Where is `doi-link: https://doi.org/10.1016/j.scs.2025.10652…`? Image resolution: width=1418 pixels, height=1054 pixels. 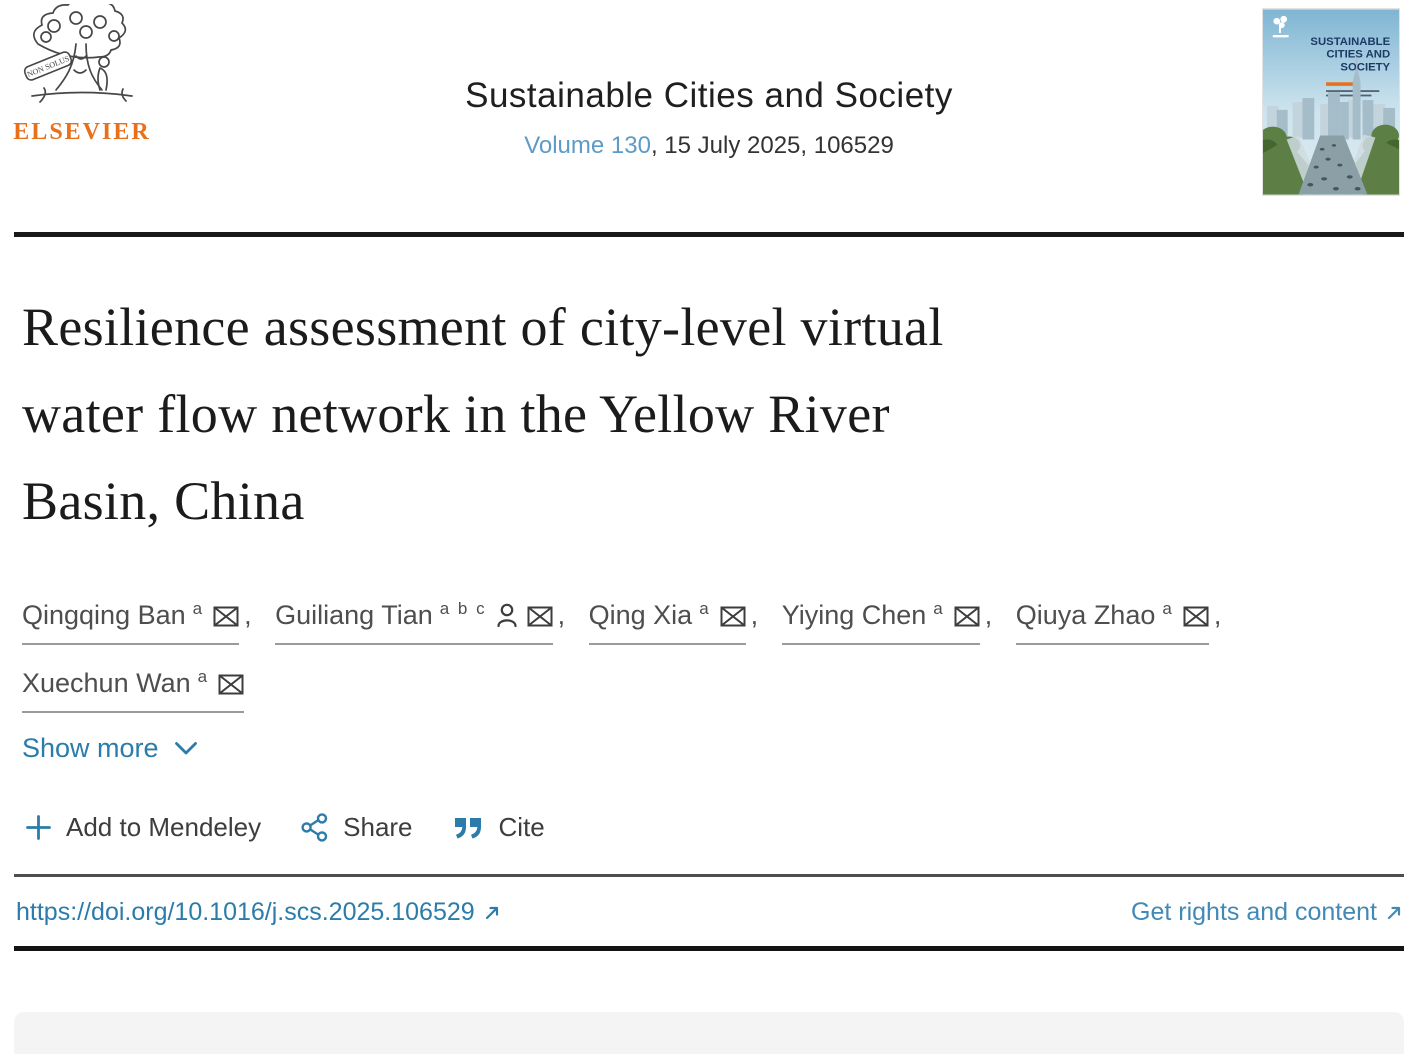 doi-link: https://doi.org/10.1016/j.scs.2025.10652… is located at coordinates (258, 912).